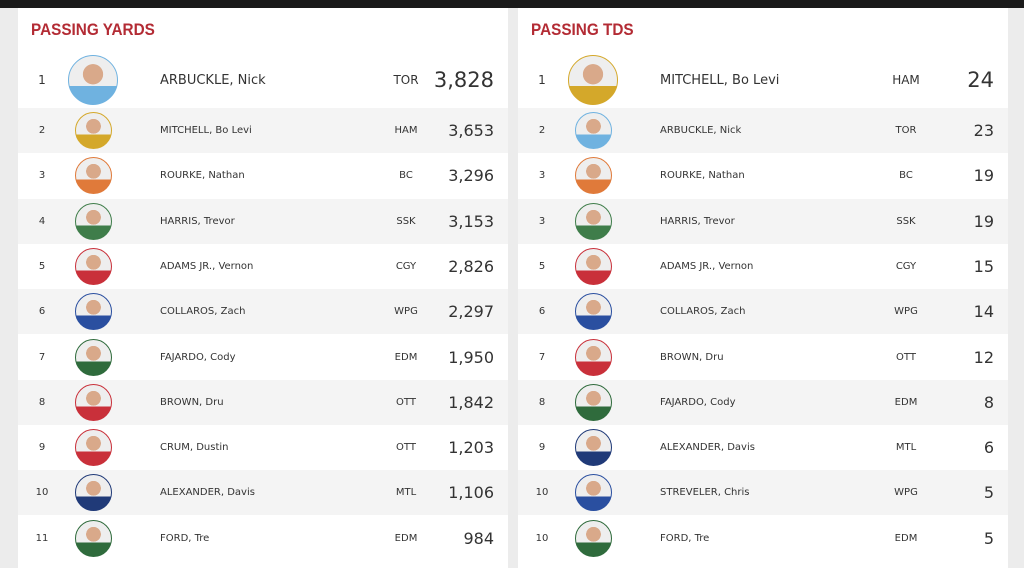 This screenshot has width=1024, height=568. I want to click on stat-value: 1,203, so click(471, 448).